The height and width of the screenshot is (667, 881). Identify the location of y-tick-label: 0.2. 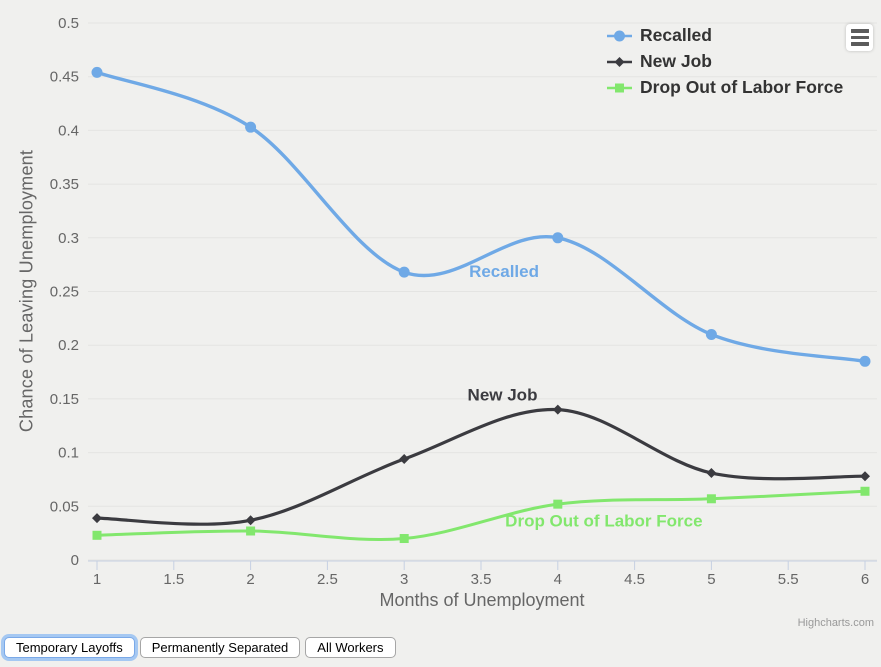
(68, 345).